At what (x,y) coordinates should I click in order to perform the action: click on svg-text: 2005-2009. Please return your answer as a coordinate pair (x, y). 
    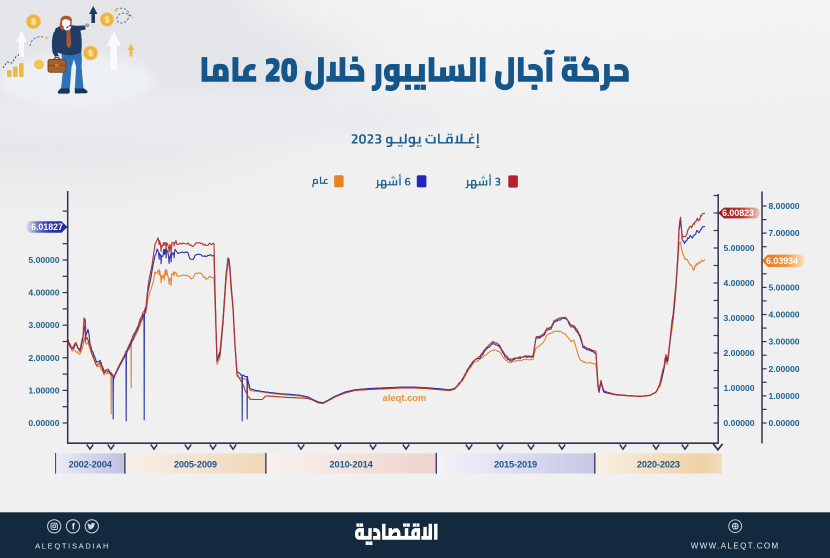
    Looking at the image, I should click on (195, 464).